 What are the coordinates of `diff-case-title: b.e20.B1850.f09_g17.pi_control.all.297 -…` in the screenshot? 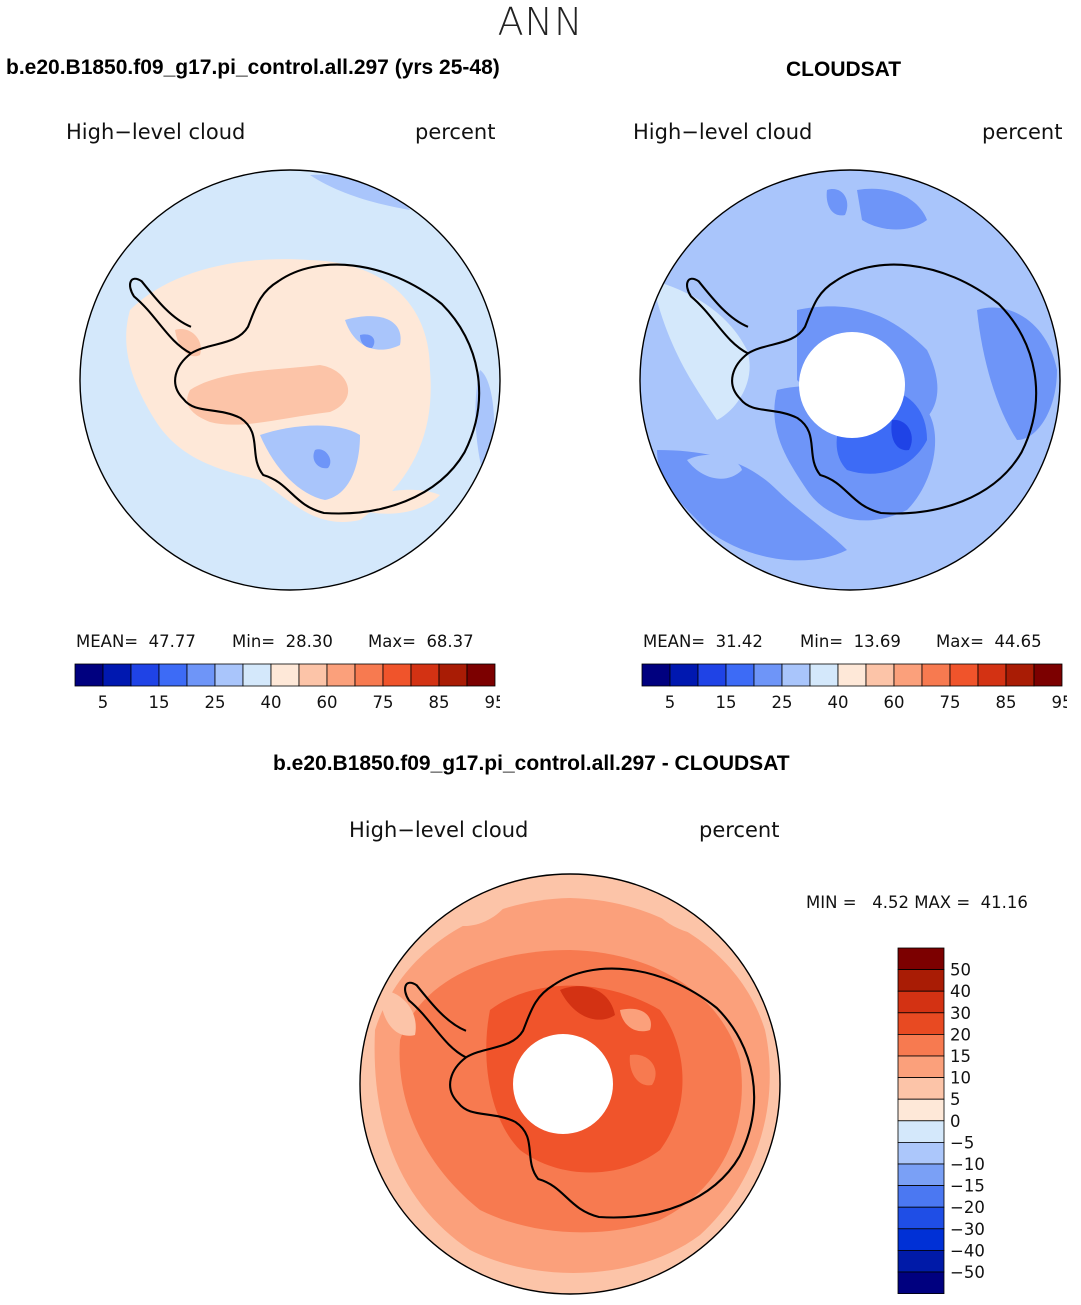 It's located at (531, 763).